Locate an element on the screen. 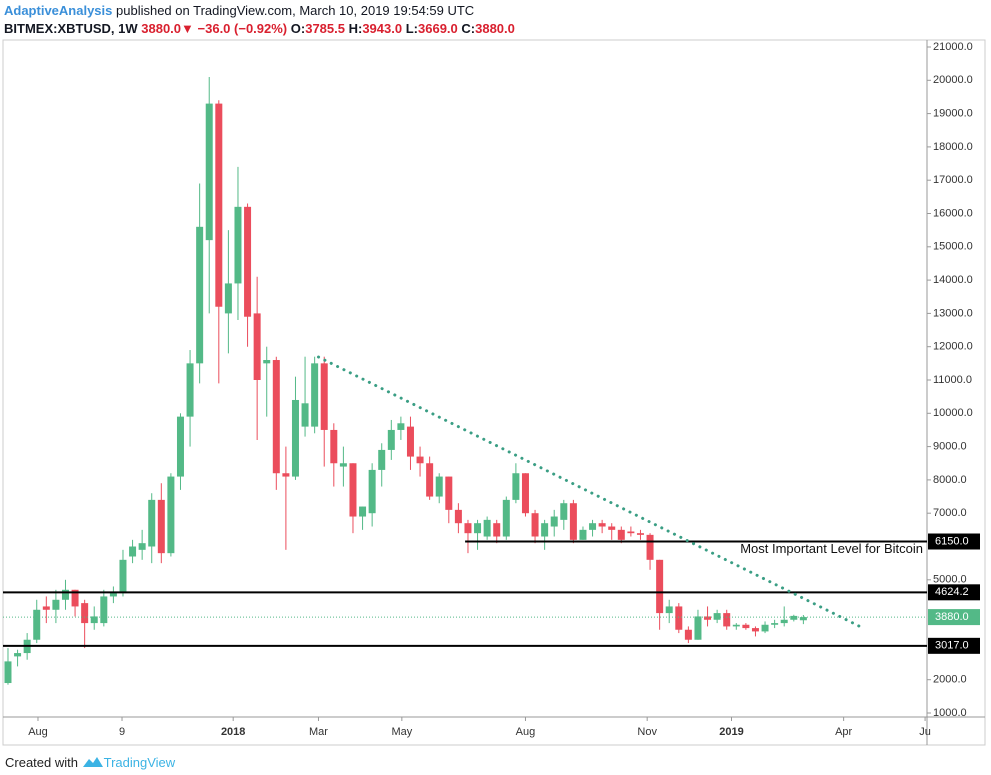 The width and height of the screenshot is (991, 775). current-price-label: 3880.0 is located at coordinates (952, 617).